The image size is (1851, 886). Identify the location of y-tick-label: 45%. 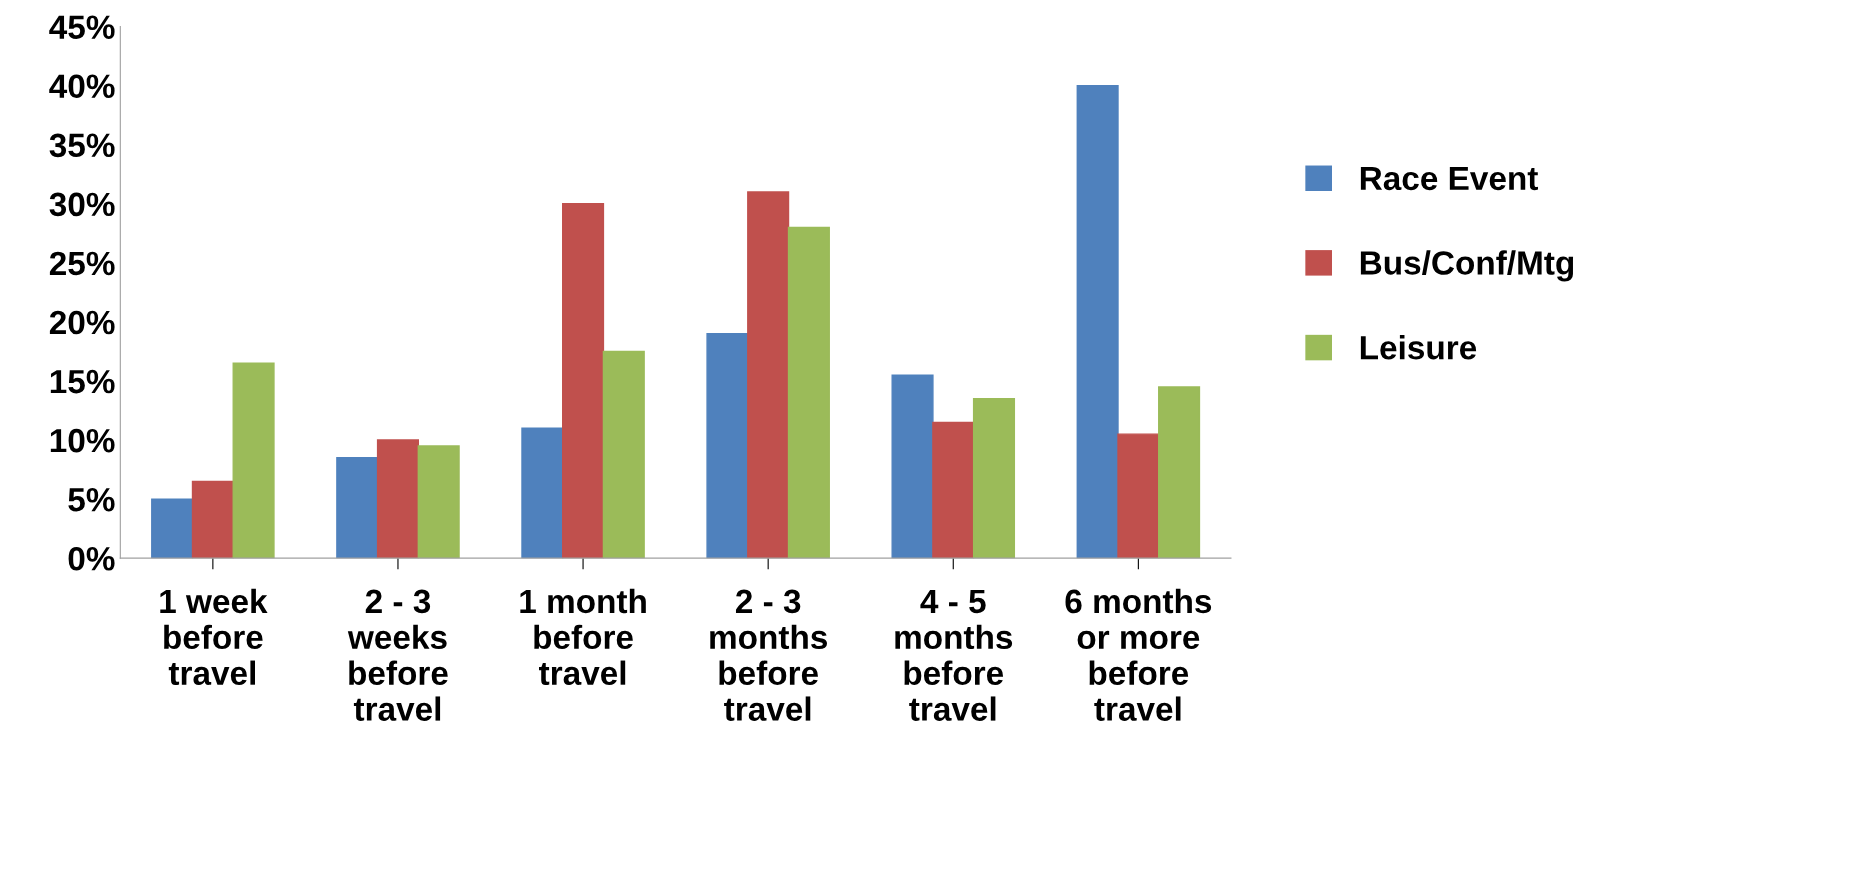
(82, 27).